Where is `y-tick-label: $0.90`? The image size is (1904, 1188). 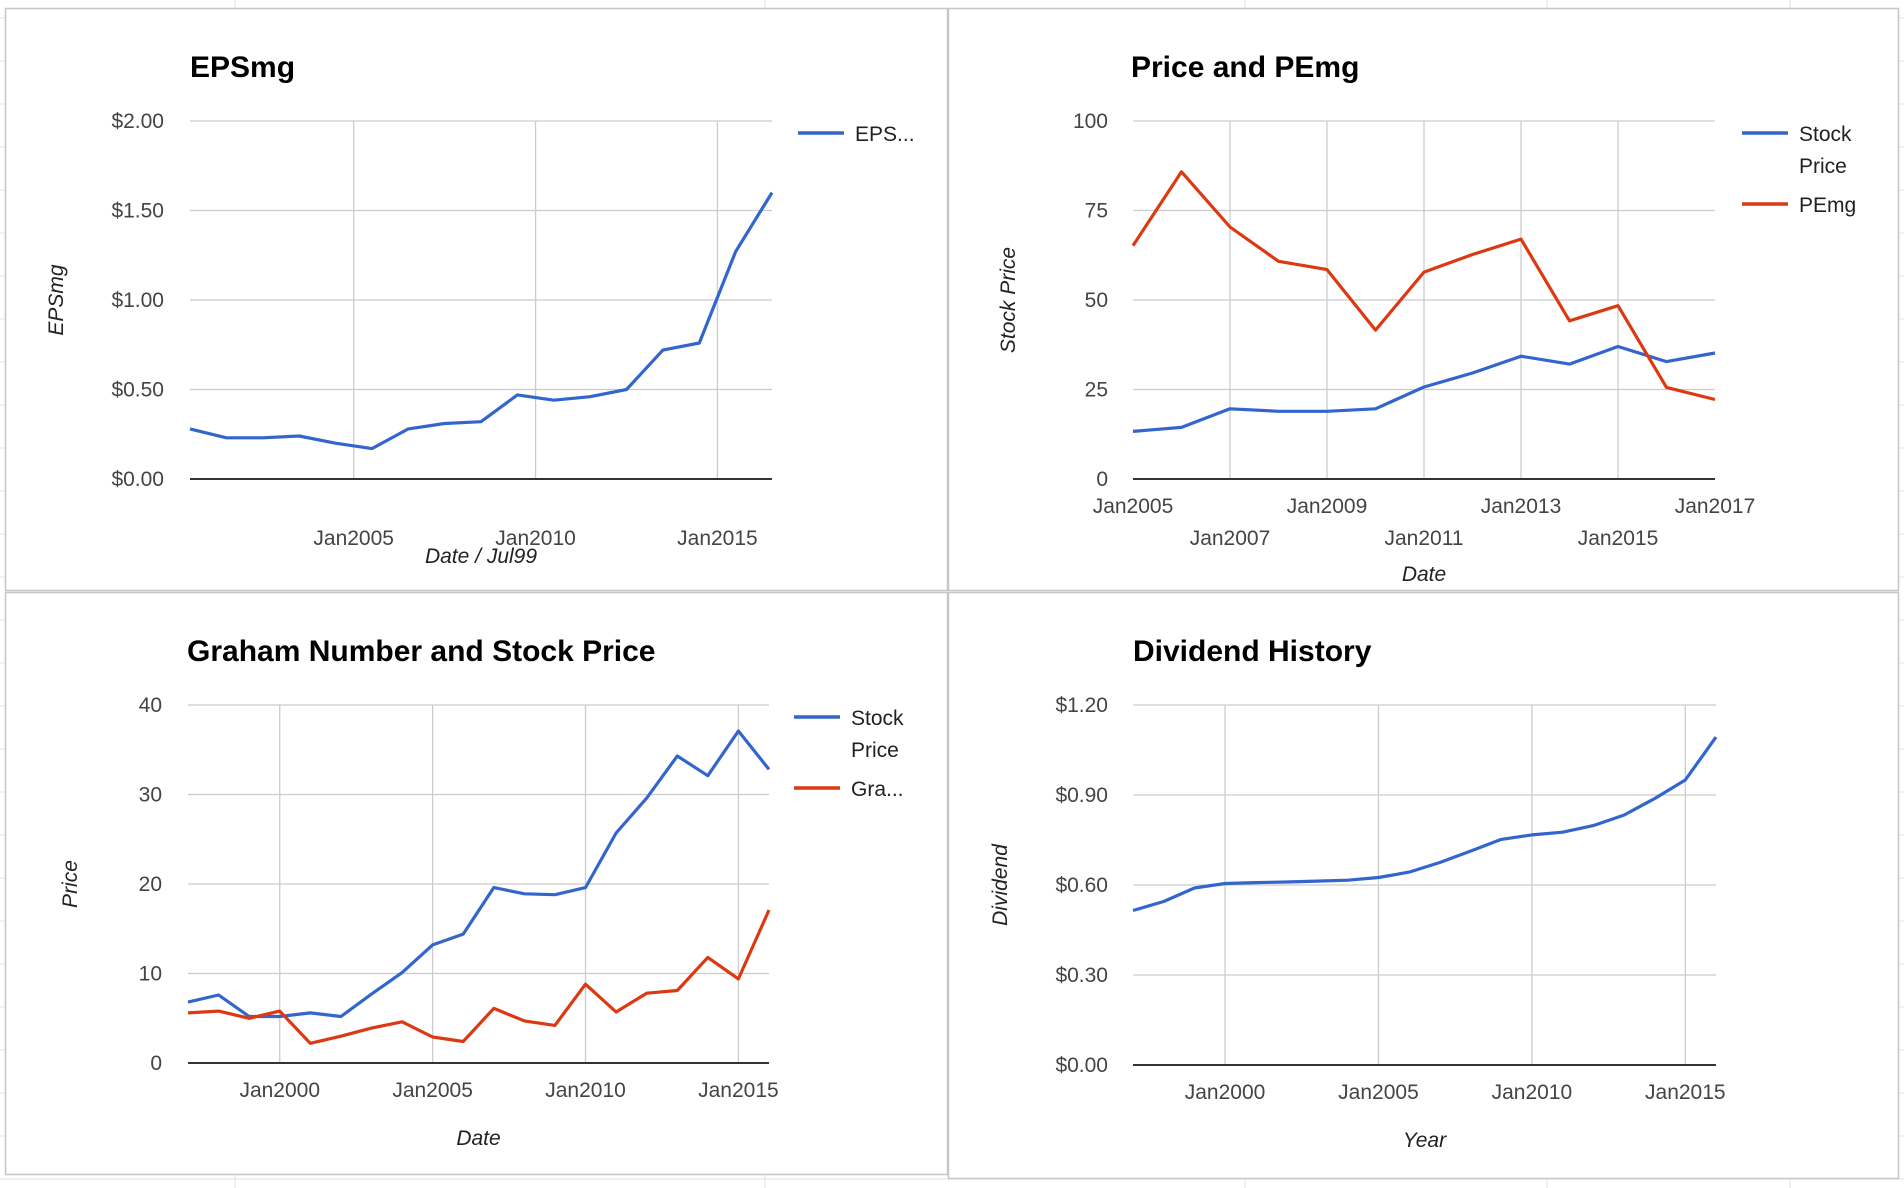
y-tick-label: $0.90 is located at coordinates (1081, 795).